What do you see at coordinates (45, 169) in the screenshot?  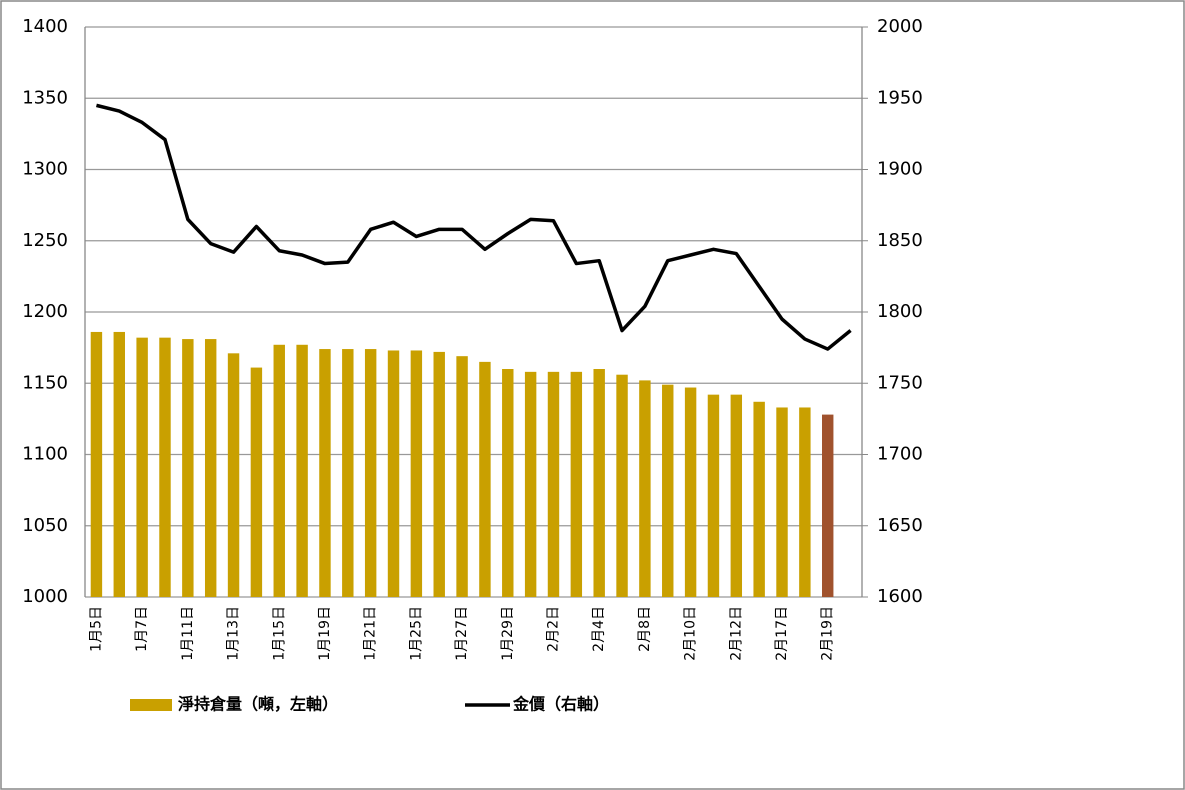 I see `y-tick-label: 1300` at bounding box center [45, 169].